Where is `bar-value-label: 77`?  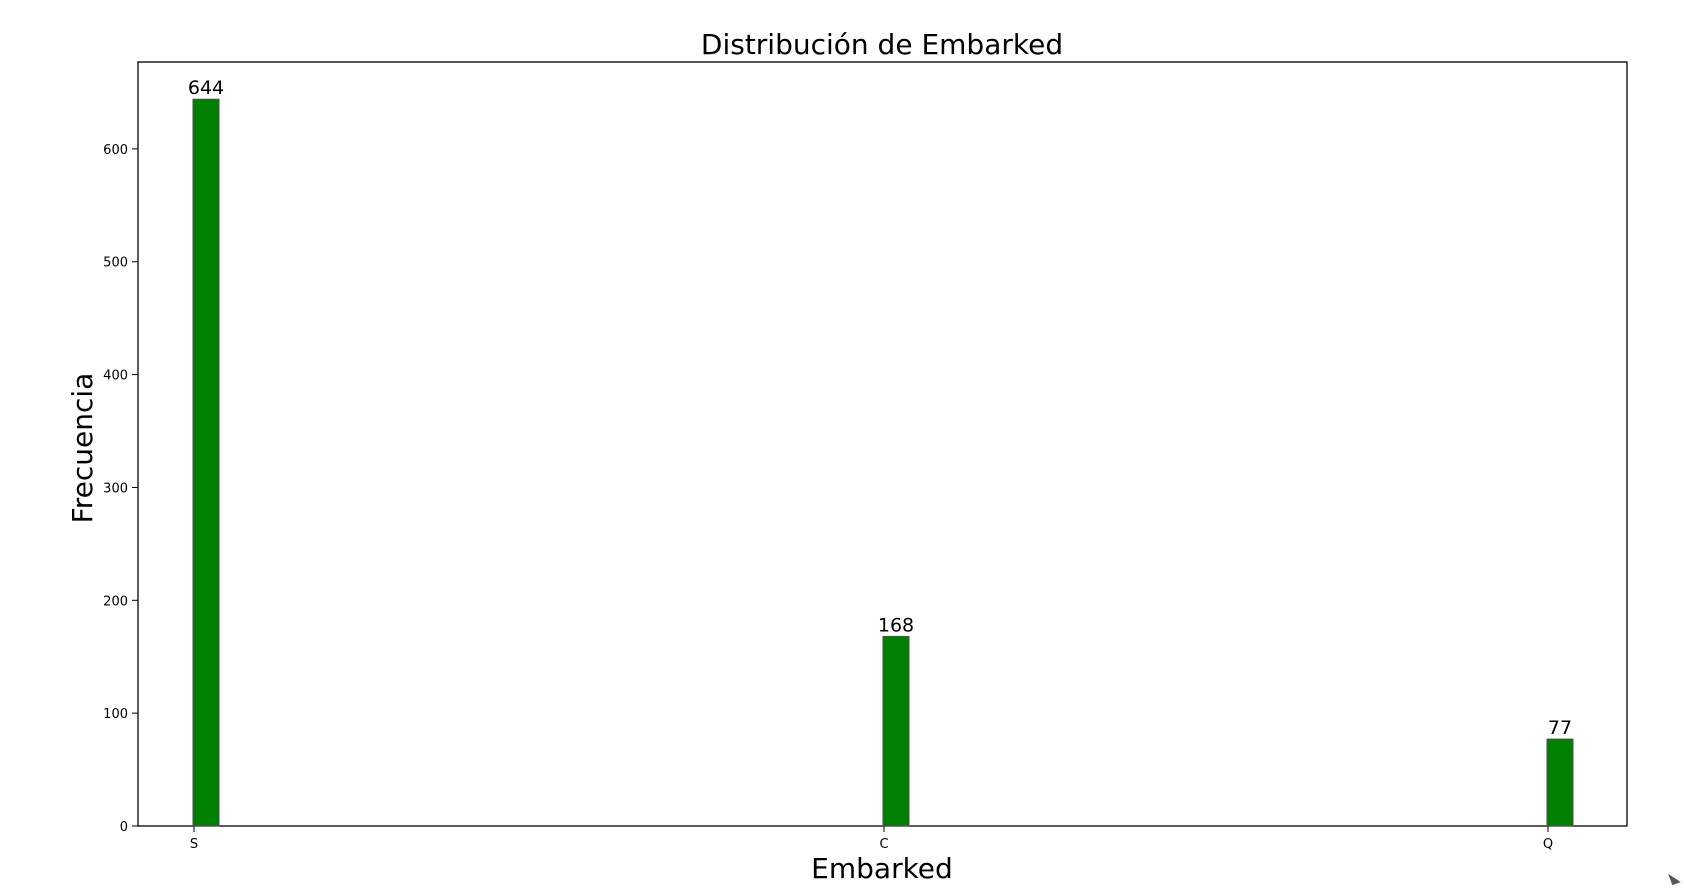 bar-value-label: 77 is located at coordinates (1560, 728).